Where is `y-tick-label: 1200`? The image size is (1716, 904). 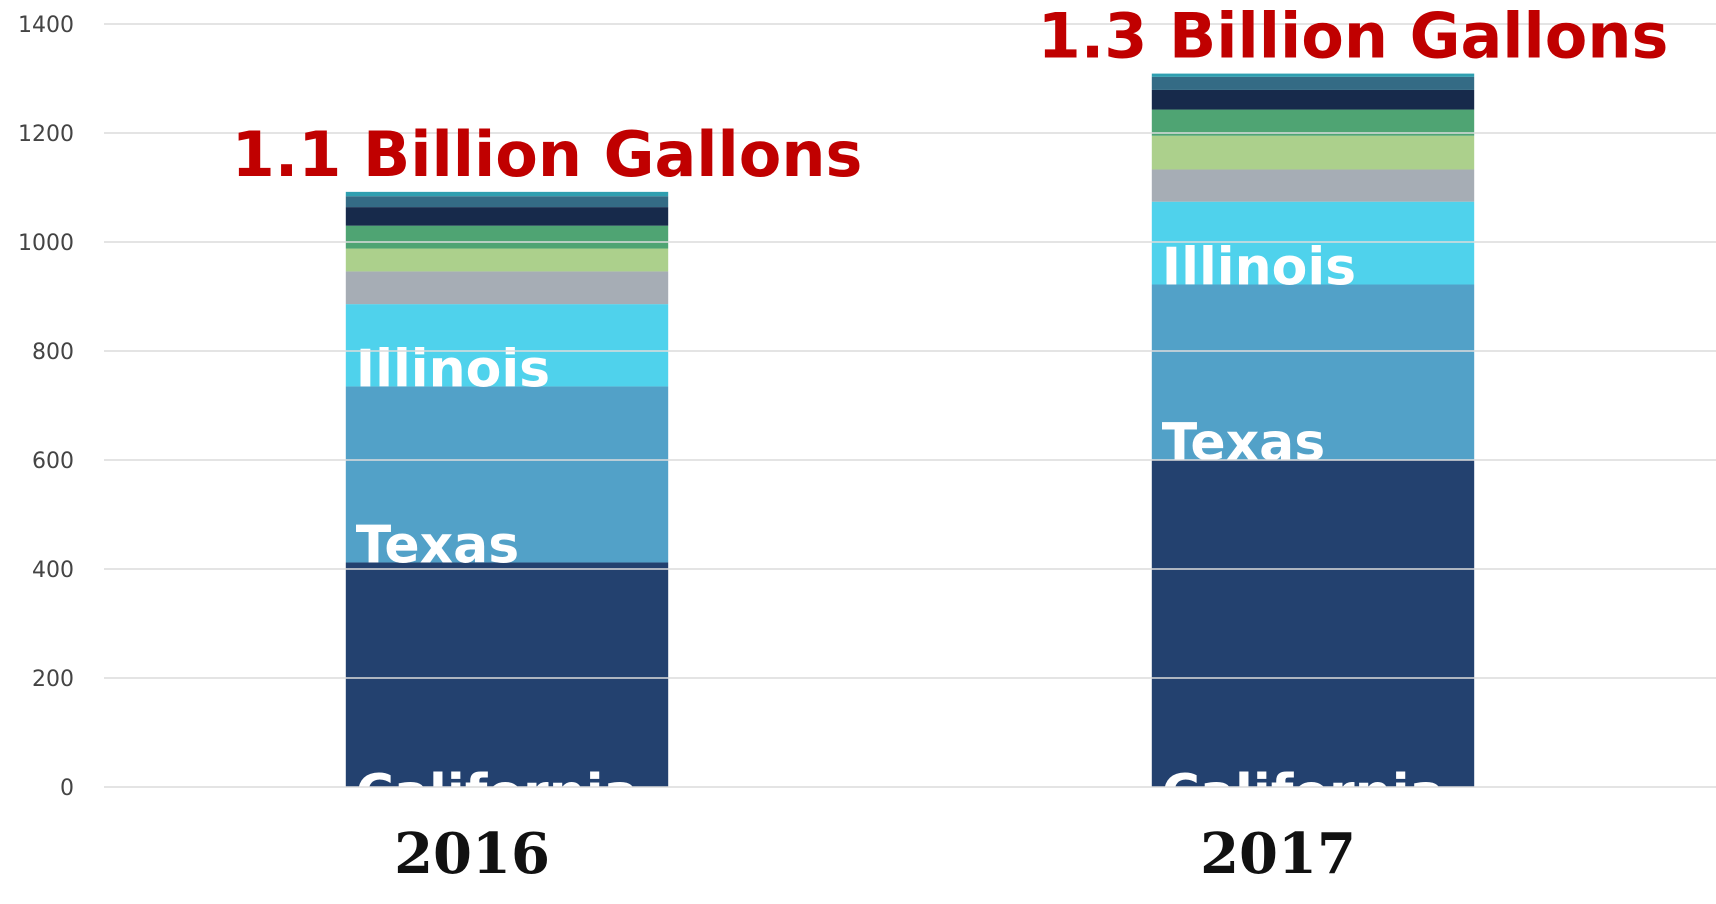
y-tick-label: 1200 is located at coordinates (46, 134).